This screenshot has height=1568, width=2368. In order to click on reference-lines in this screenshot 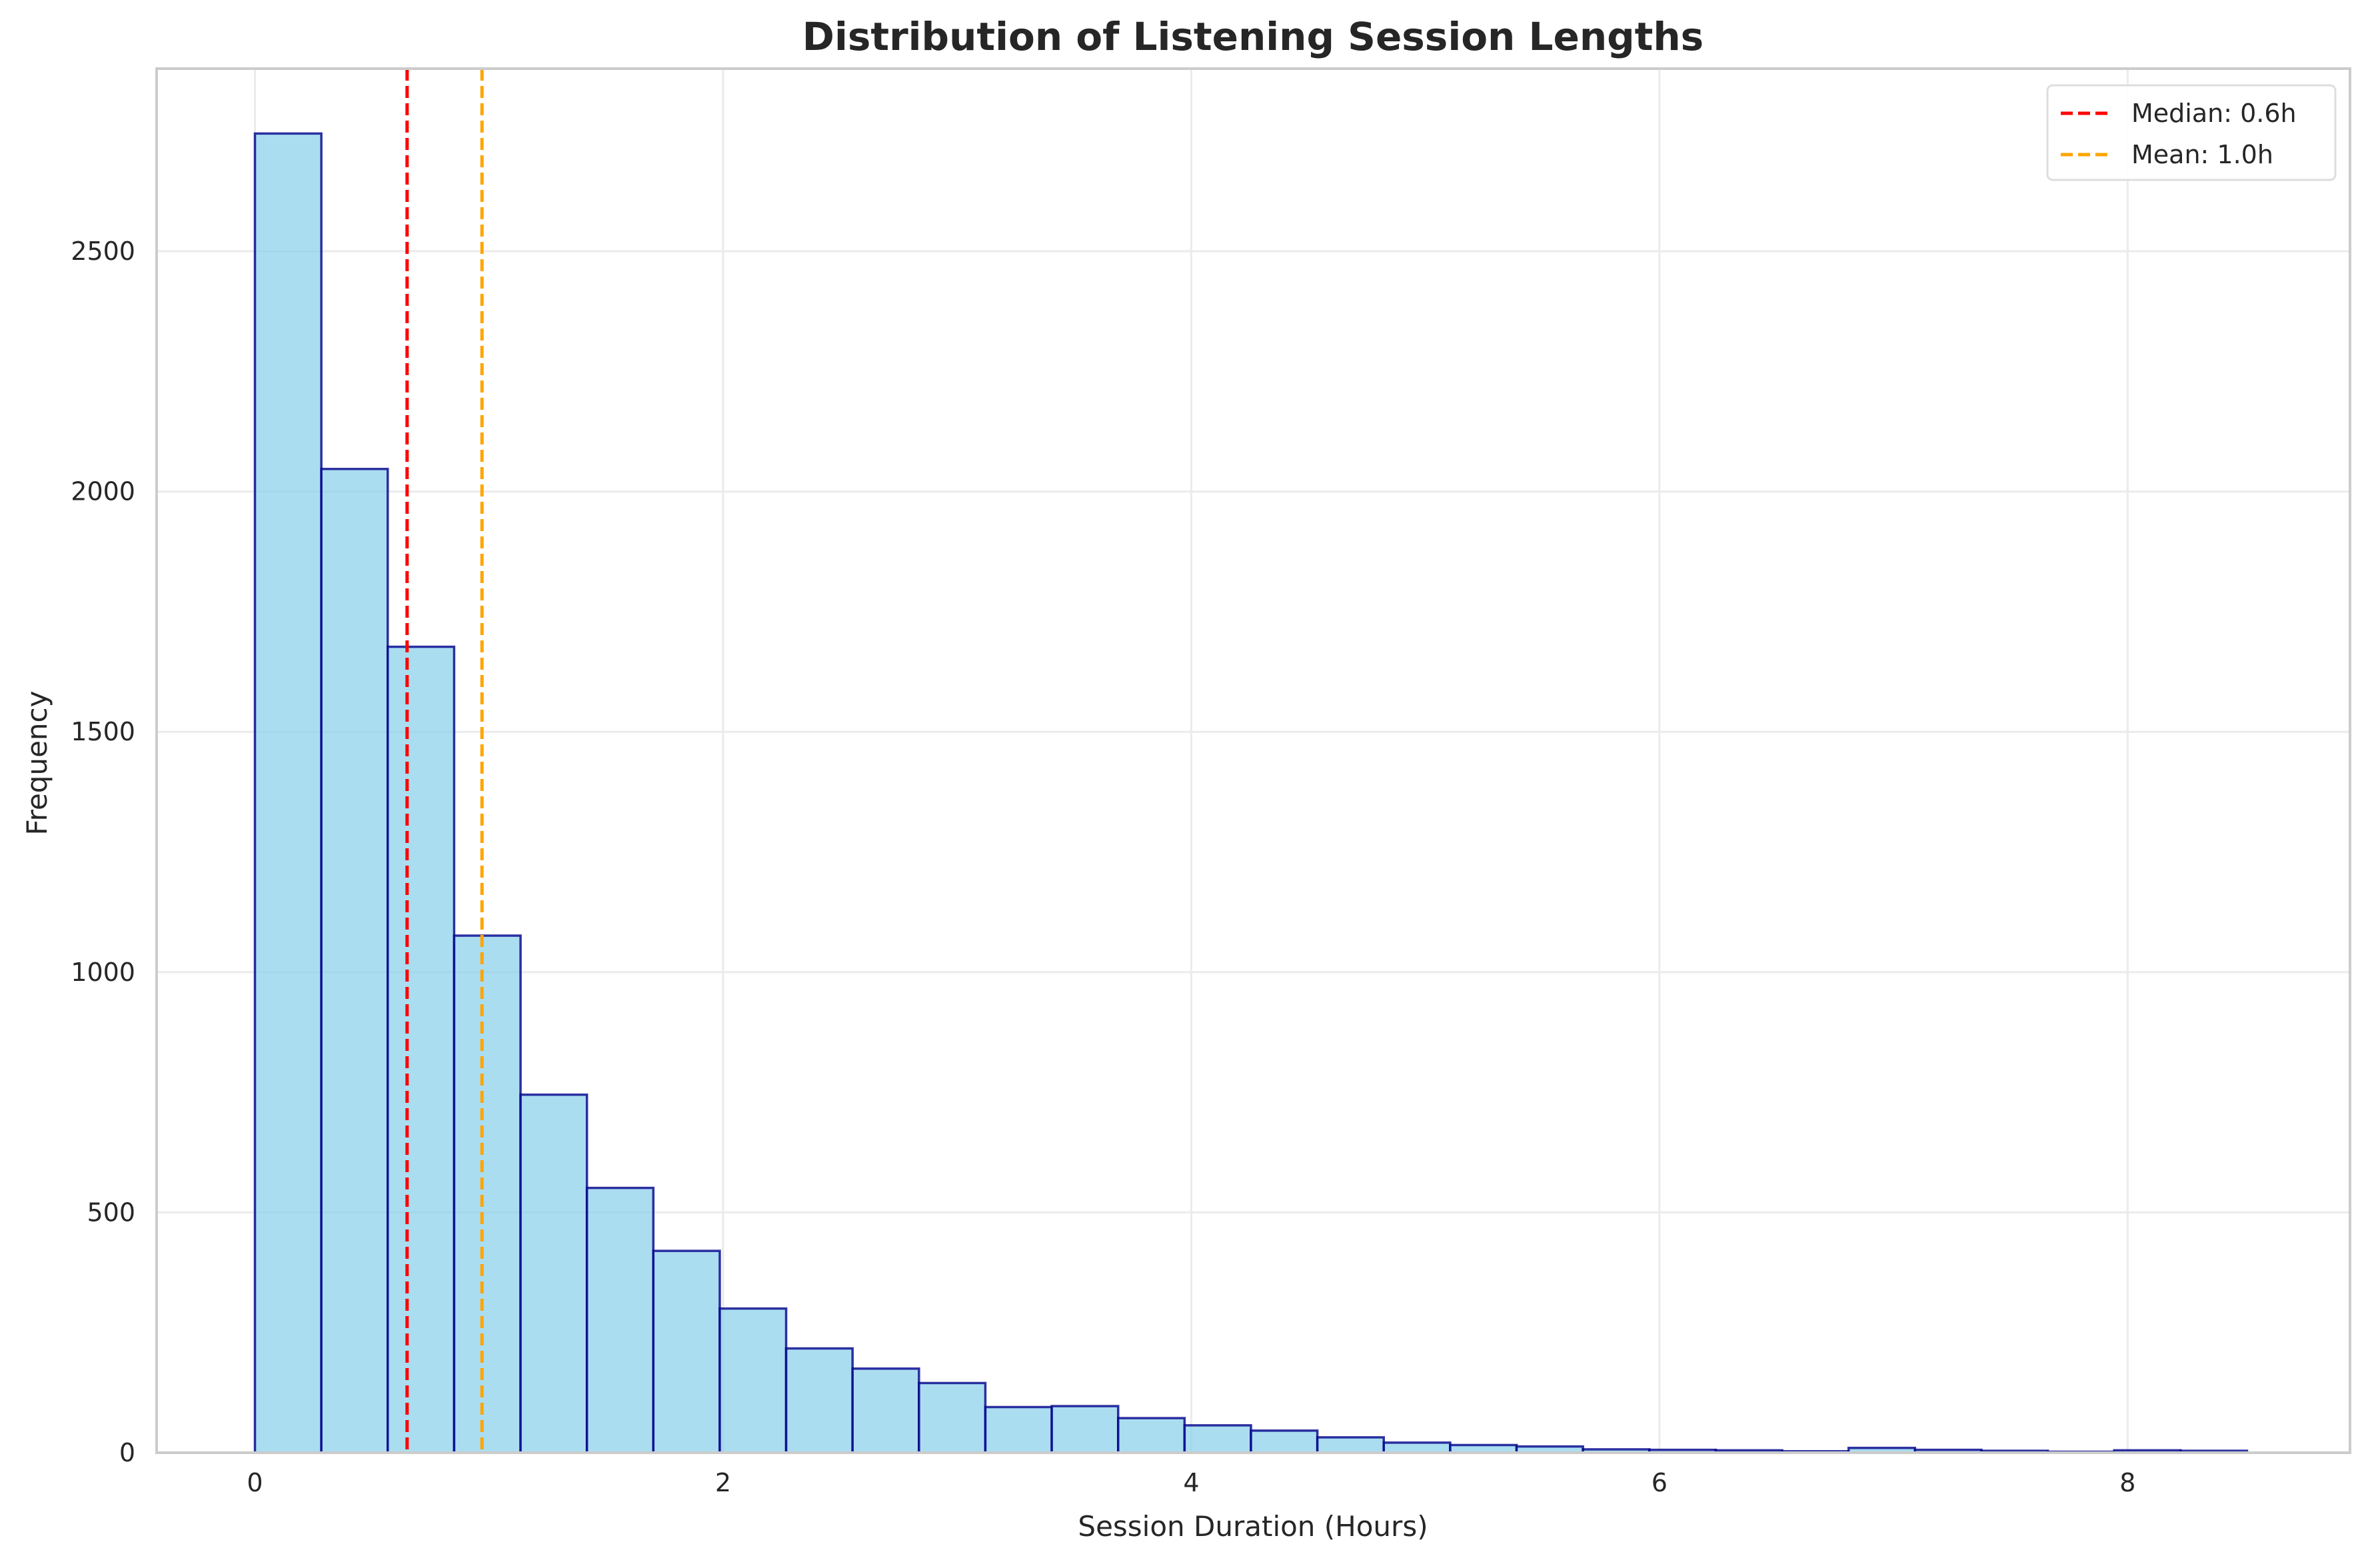, I will do `click(444, 761)`.